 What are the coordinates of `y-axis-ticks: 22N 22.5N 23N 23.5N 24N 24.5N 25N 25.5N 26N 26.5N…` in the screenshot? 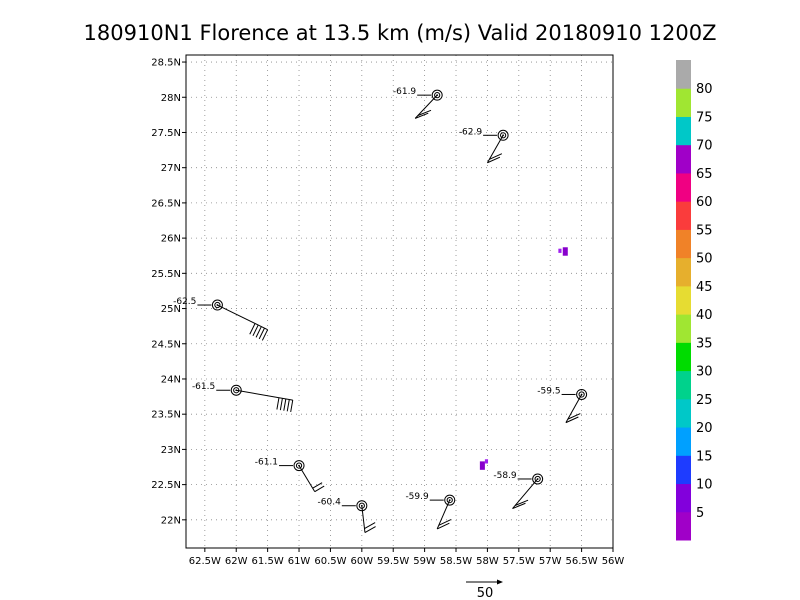 It's located at (168, 292).